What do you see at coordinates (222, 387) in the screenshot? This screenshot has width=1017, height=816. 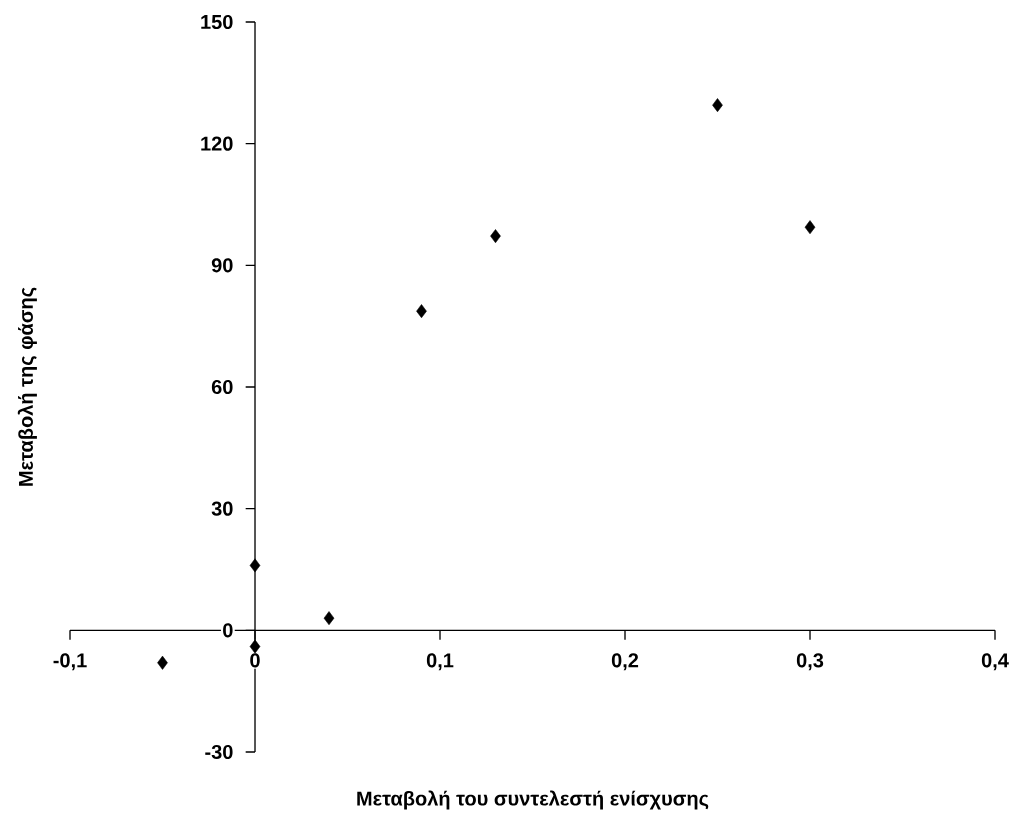 I see `y-tick-label: 60` at bounding box center [222, 387].